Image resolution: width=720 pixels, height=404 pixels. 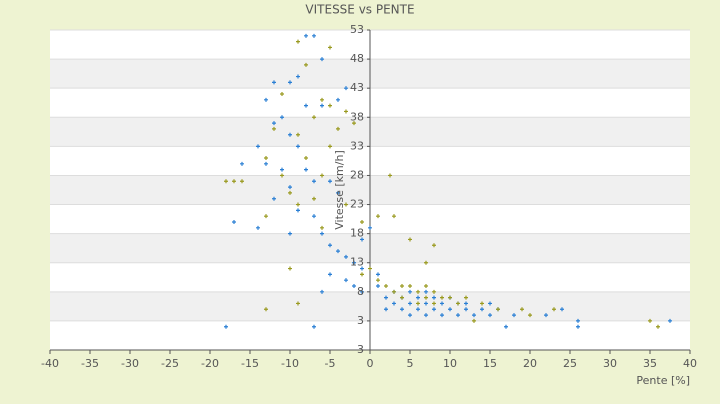 I want to click on y-tick-label: 23, so click(x=357, y=204).